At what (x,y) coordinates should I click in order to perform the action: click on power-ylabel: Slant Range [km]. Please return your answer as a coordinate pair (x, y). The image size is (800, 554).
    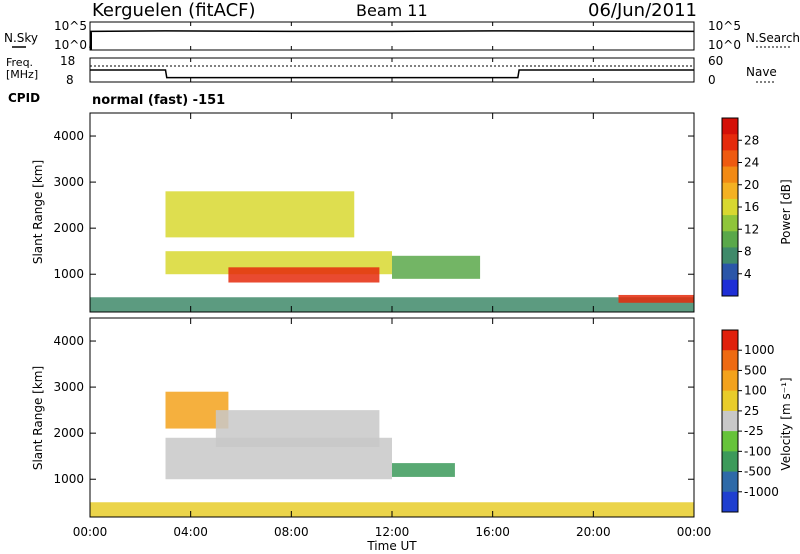
    Looking at the image, I should click on (38, 212).